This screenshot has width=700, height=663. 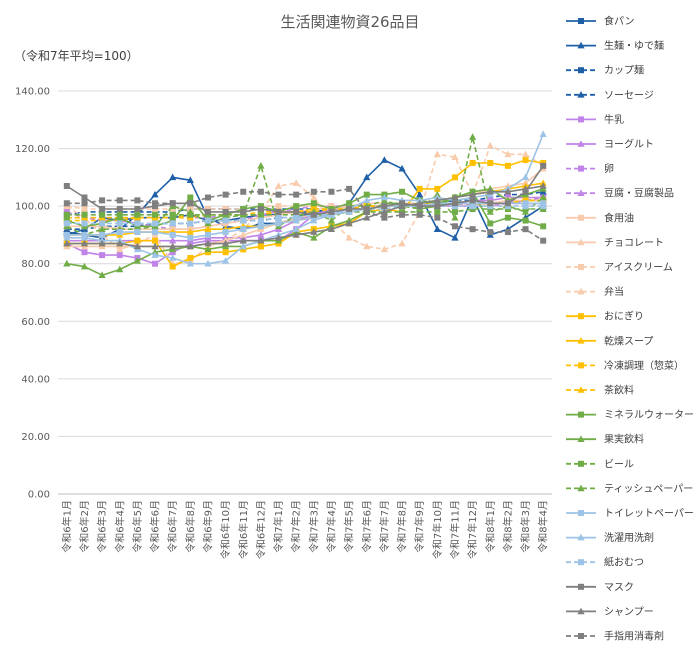 What do you see at coordinates (349, 526) in the screenshot?
I see `x-tick-label: 令和7年5月` at bounding box center [349, 526].